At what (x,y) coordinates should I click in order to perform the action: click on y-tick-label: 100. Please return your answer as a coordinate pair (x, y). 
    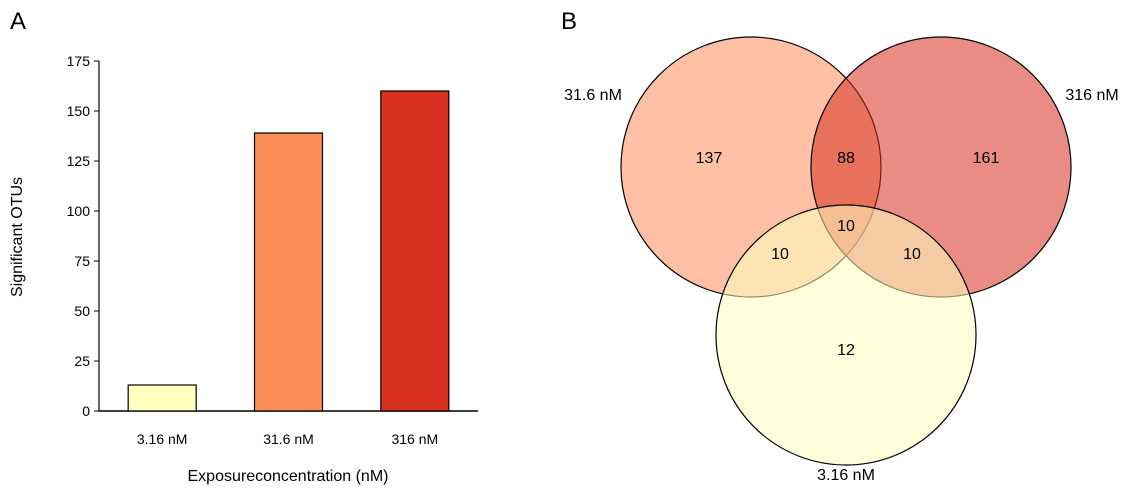
    Looking at the image, I should click on (79, 211).